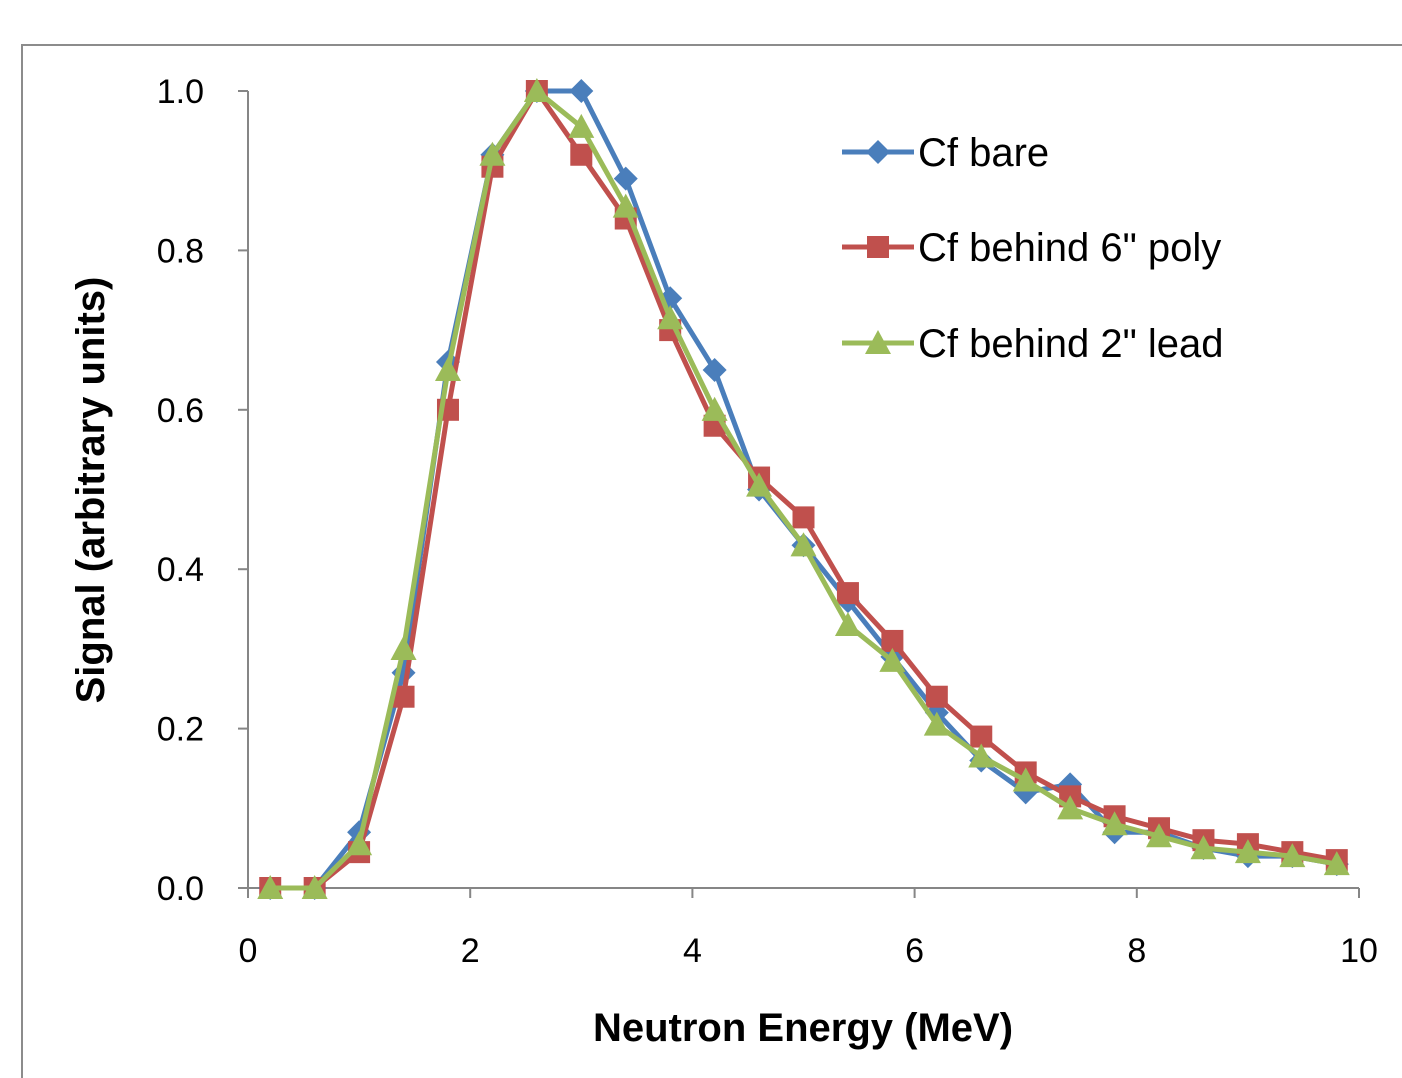  I want to click on x-tick-label: 8, so click(1136, 951).